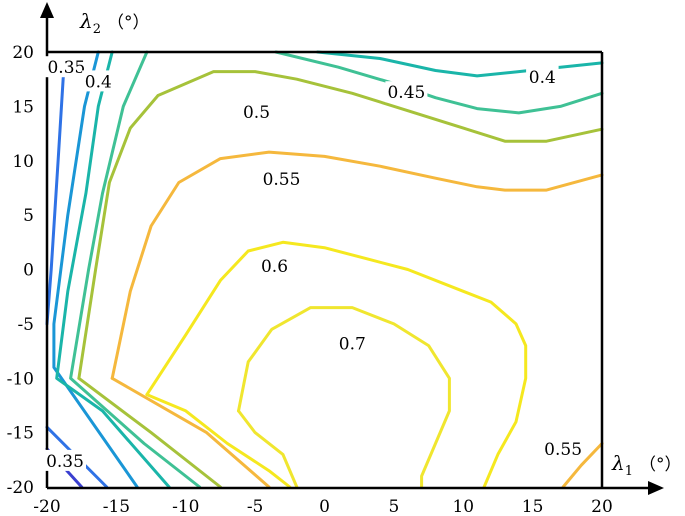 This screenshot has width=685, height=516. Describe the element at coordinates (25, 325) in the screenshot. I see `y-tick-label: -5` at that location.